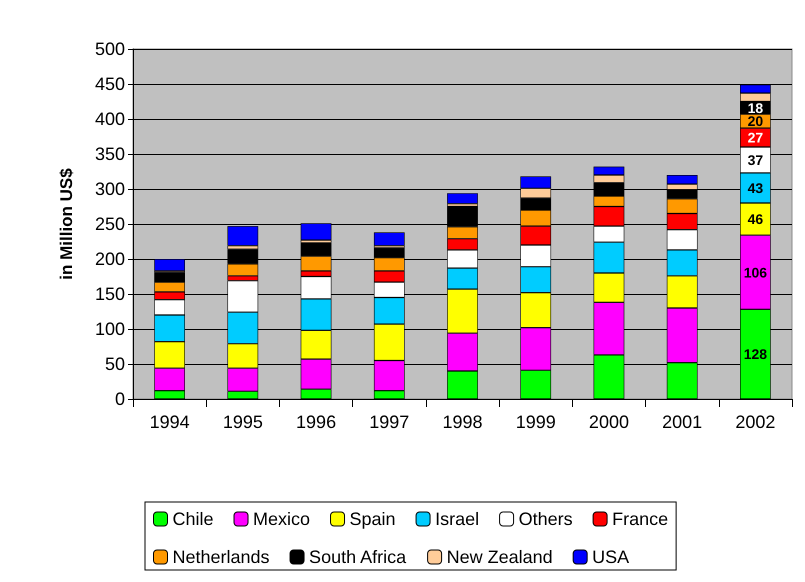 This screenshot has width=805, height=582. What do you see at coordinates (756, 121) in the screenshot?
I see `data-label: 20` at bounding box center [756, 121].